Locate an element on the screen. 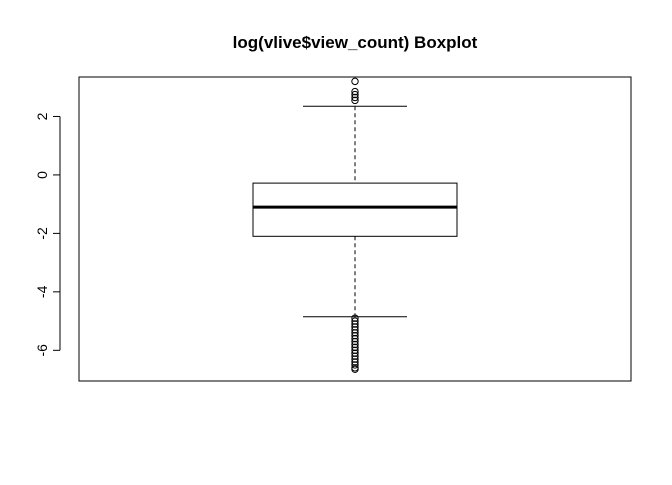 The height and width of the screenshot is (485, 672). y-tick-label: 0 is located at coordinates (42, 175).